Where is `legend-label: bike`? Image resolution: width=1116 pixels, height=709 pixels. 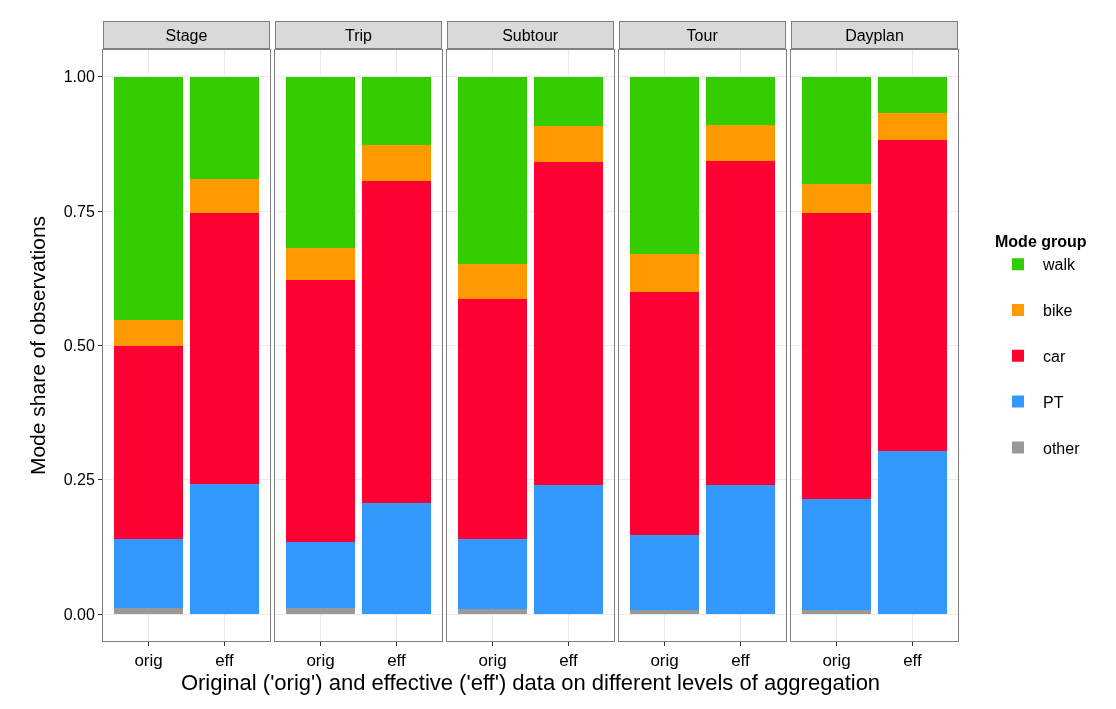 legend-label: bike is located at coordinates (1058, 311).